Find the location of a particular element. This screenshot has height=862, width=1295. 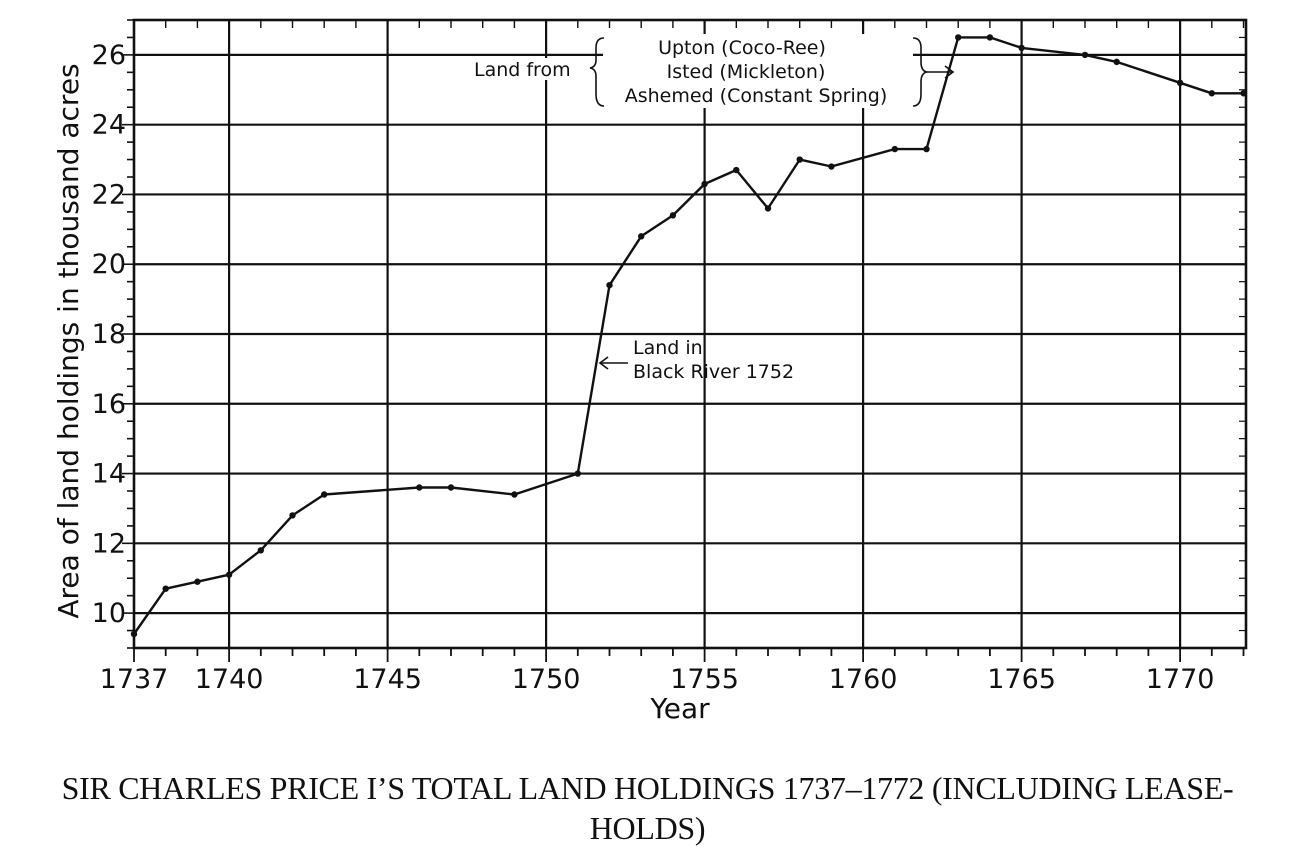

x-tick-label-1770: 1770 is located at coordinates (1180, 679).